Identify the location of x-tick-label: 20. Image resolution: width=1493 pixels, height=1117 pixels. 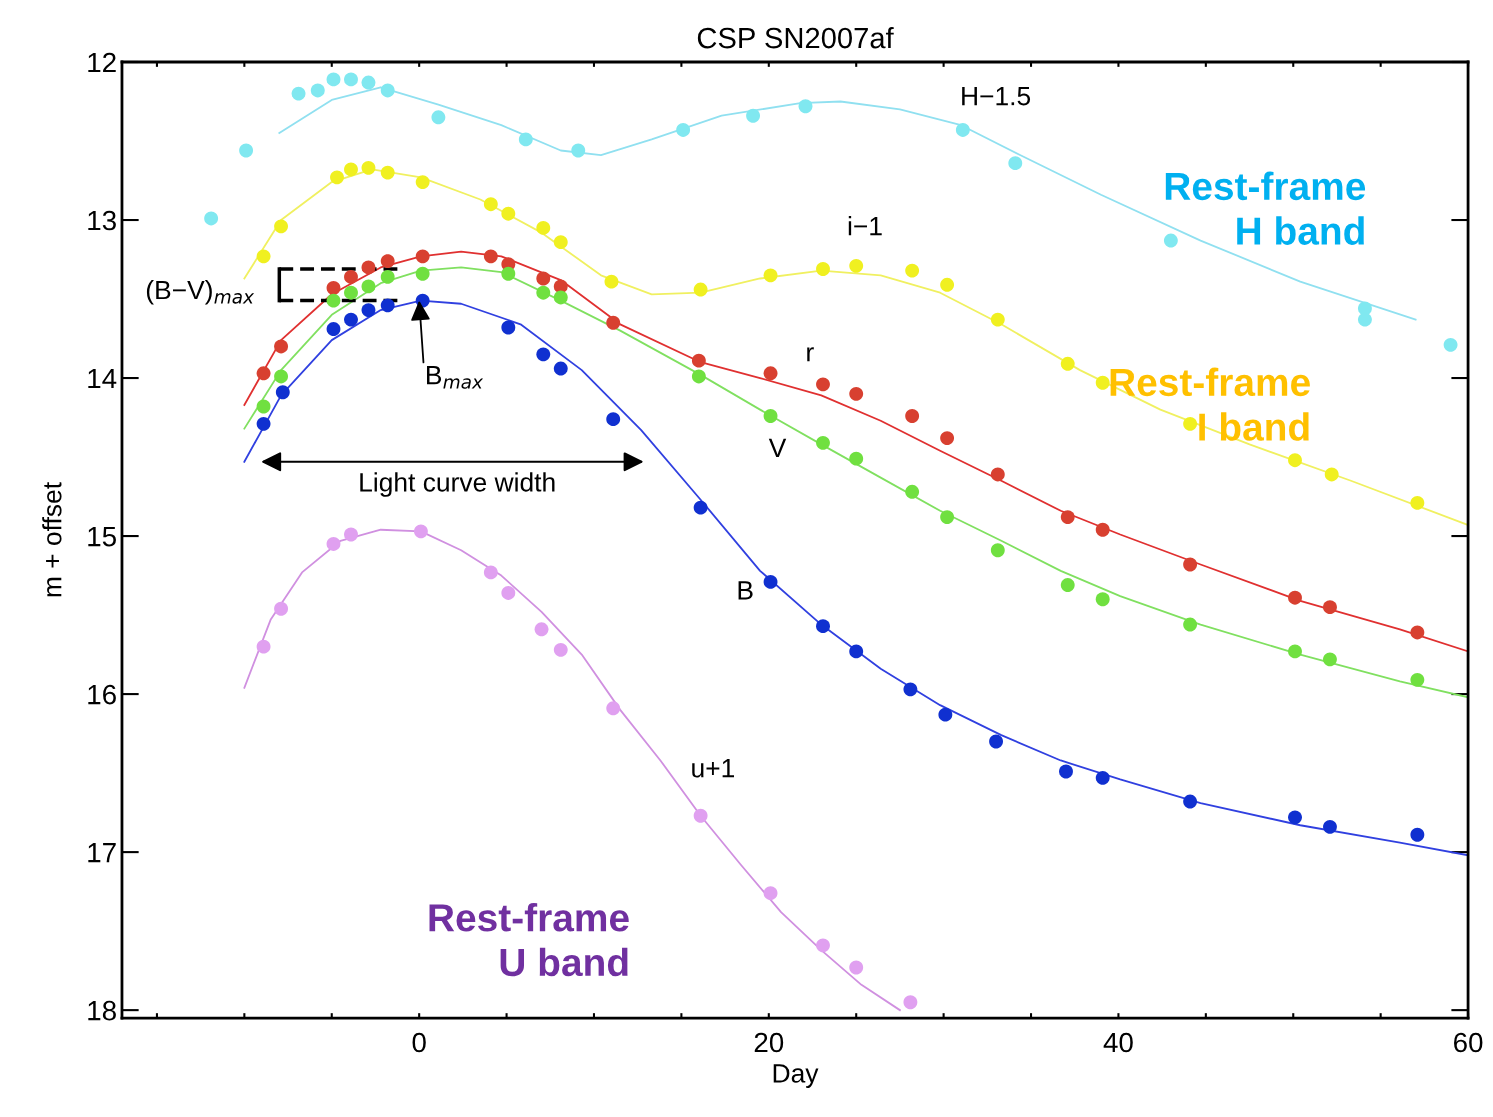
(769, 1042).